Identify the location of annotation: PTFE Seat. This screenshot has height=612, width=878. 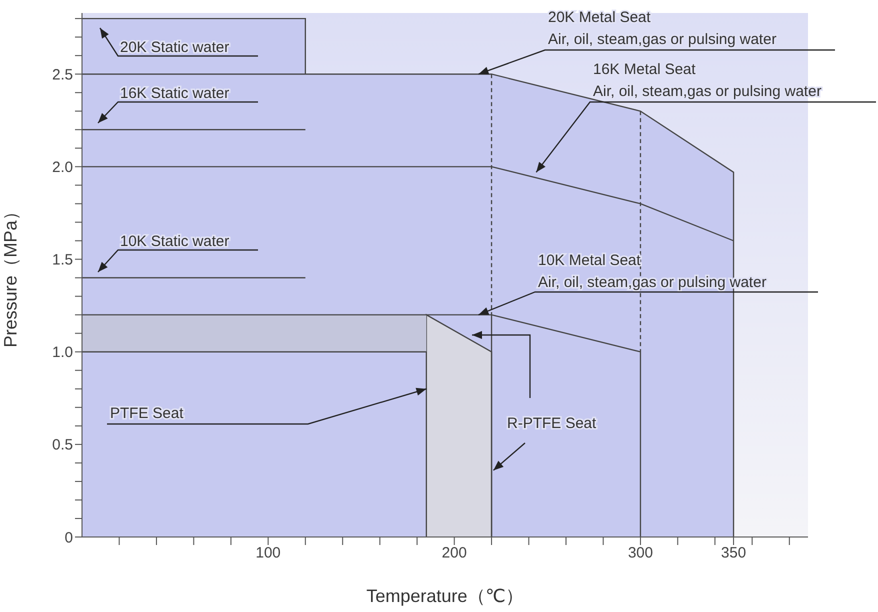
(147, 413).